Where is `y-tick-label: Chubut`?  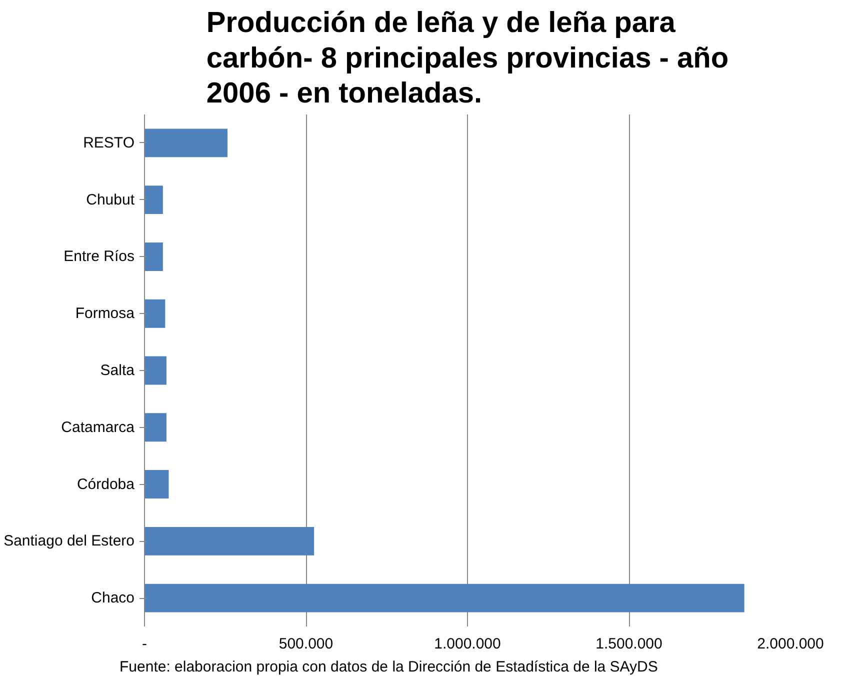 y-tick-label: Chubut is located at coordinates (111, 199).